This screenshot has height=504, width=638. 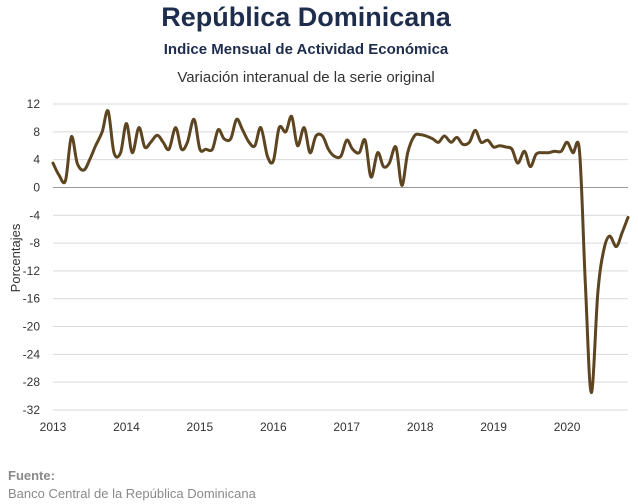 I want to click on y-axis-ticks: 12 8 4 0 -4 -8 -12 -16 -20 -24 -28 -32, so click(x=32, y=257).